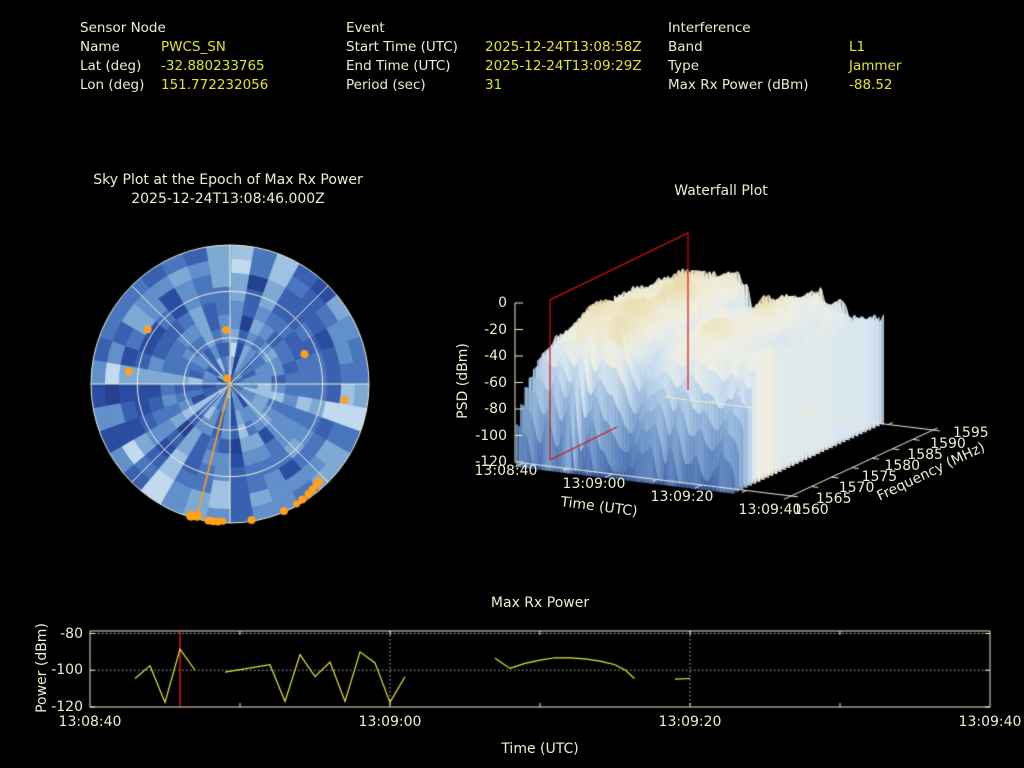  What do you see at coordinates (925, 455) in the screenshot?
I see `wf-freq-tick-label: 1585` at bounding box center [925, 455].